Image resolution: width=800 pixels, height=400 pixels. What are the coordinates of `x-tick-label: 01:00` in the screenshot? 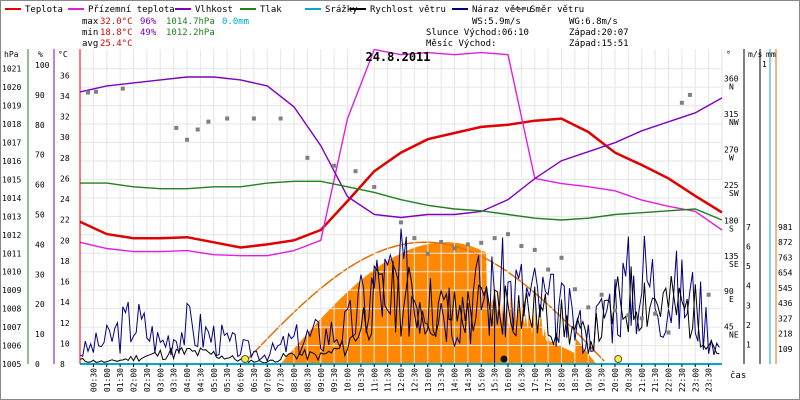 It's located at (107, 380).